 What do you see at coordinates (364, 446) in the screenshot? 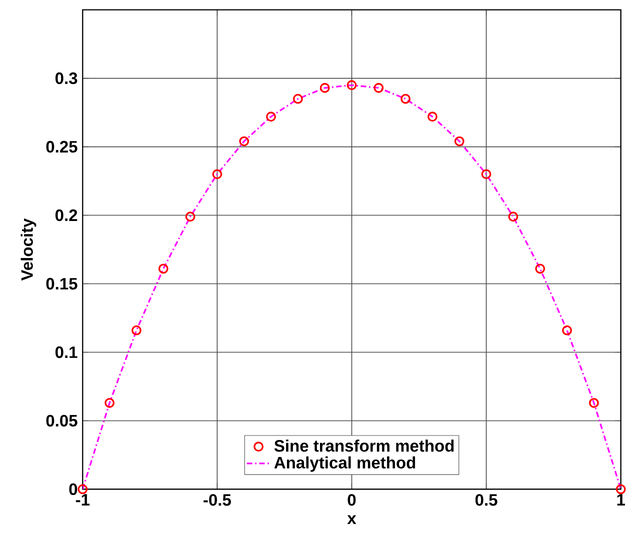
I see `legend-label: Sine transform method` at bounding box center [364, 446].